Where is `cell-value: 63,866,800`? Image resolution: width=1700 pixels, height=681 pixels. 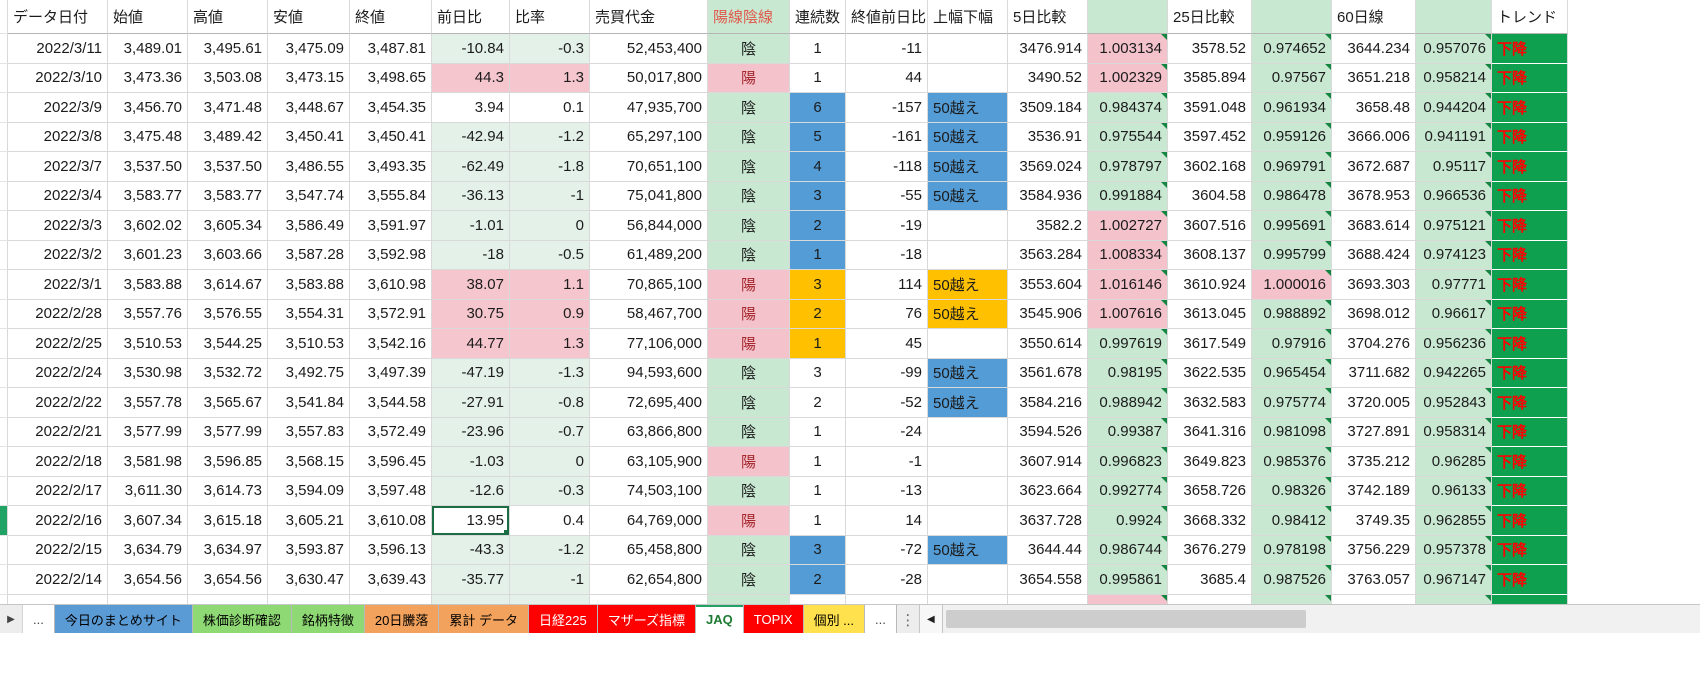 cell-value: 63,866,800 is located at coordinates (649, 432).